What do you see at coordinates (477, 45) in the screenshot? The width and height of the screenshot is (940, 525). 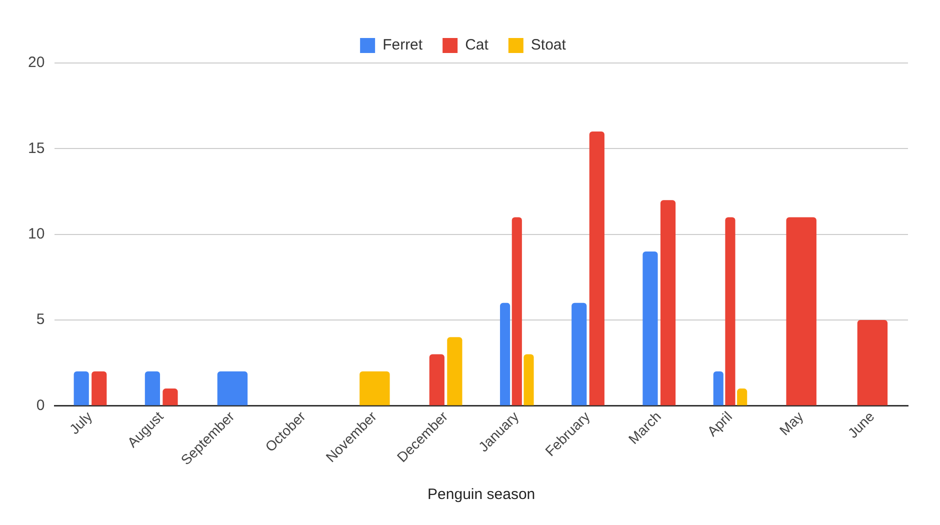 I see `legend-label: Cat` at bounding box center [477, 45].